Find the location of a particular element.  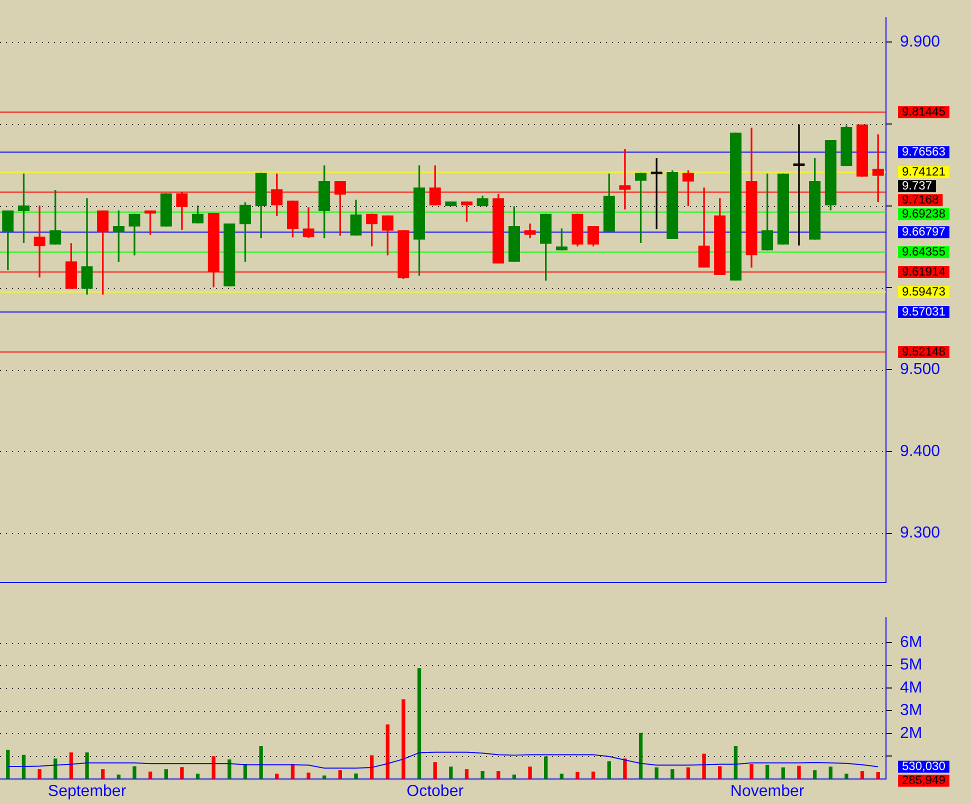

y-tick-label: 4M is located at coordinates (911, 687).